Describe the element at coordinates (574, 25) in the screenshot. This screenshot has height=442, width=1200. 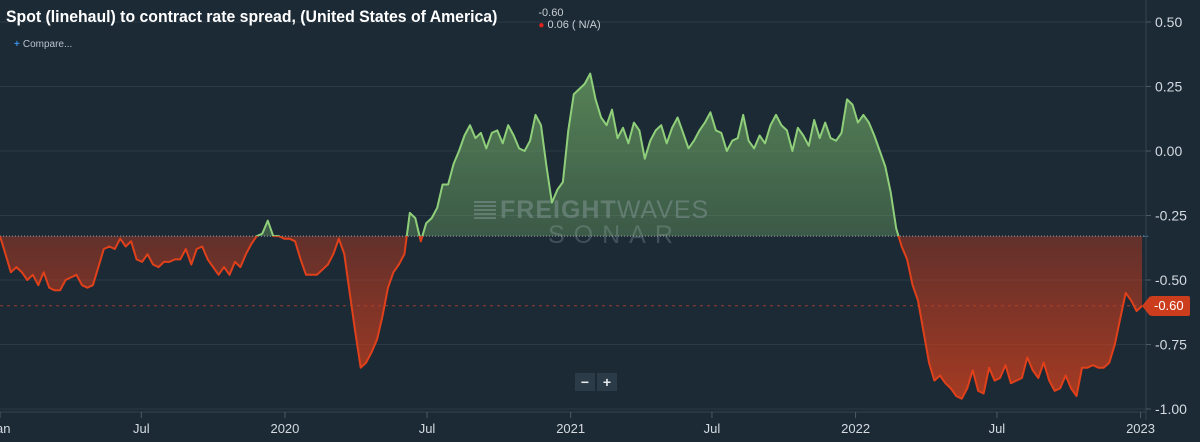
I see `change-text: 0.06 ( N/A)` at that location.